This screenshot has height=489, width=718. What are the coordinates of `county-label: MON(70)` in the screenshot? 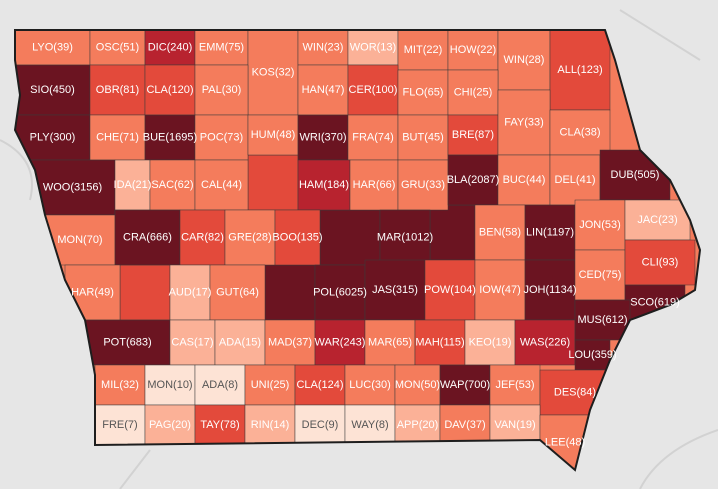 It's located at (79, 240).